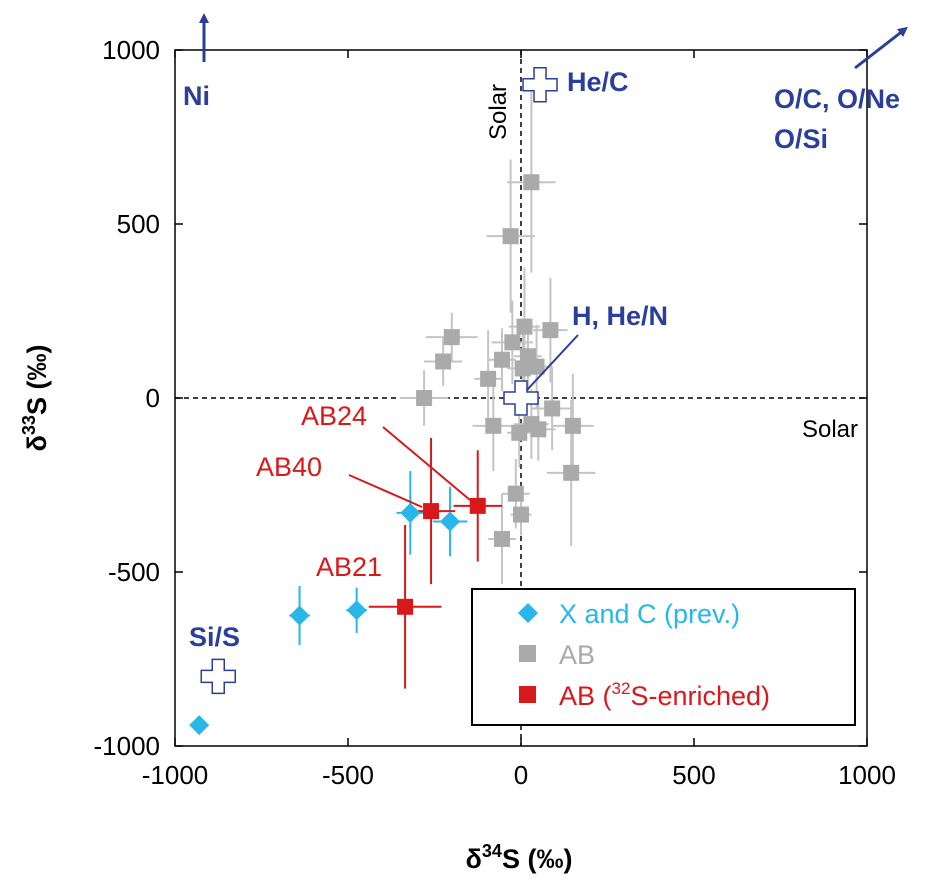 This screenshot has width=939, height=884. I want to click on ab21-label: AB21, so click(349, 567).